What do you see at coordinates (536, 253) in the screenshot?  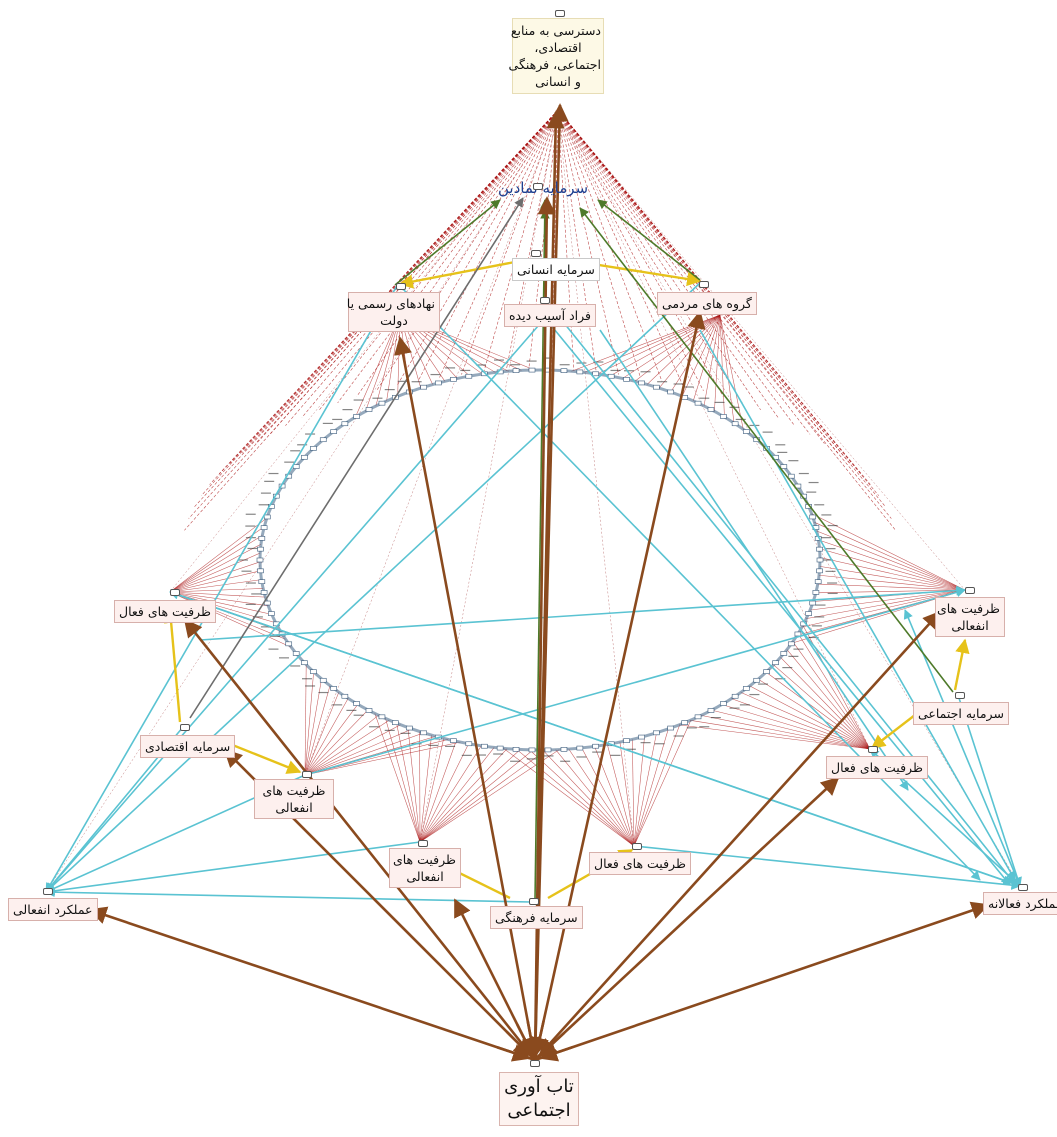 I see `handle-human` at bounding box center [536, 253].